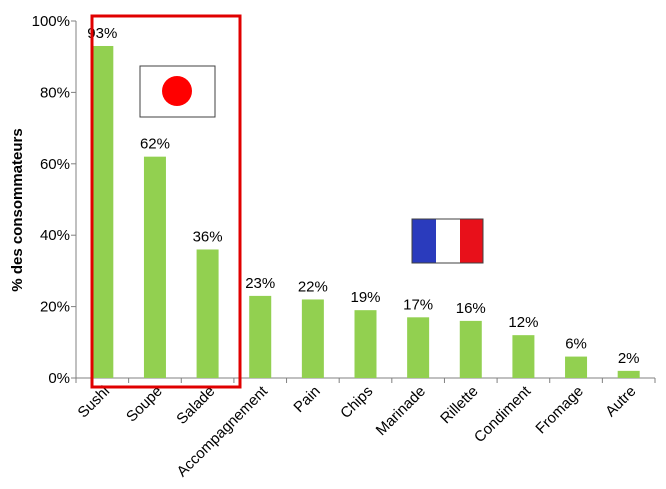  What do you see at coordinates (208, 236) in the screenshot?
I see `data-label: 36%` at bounding box center [208, 236].